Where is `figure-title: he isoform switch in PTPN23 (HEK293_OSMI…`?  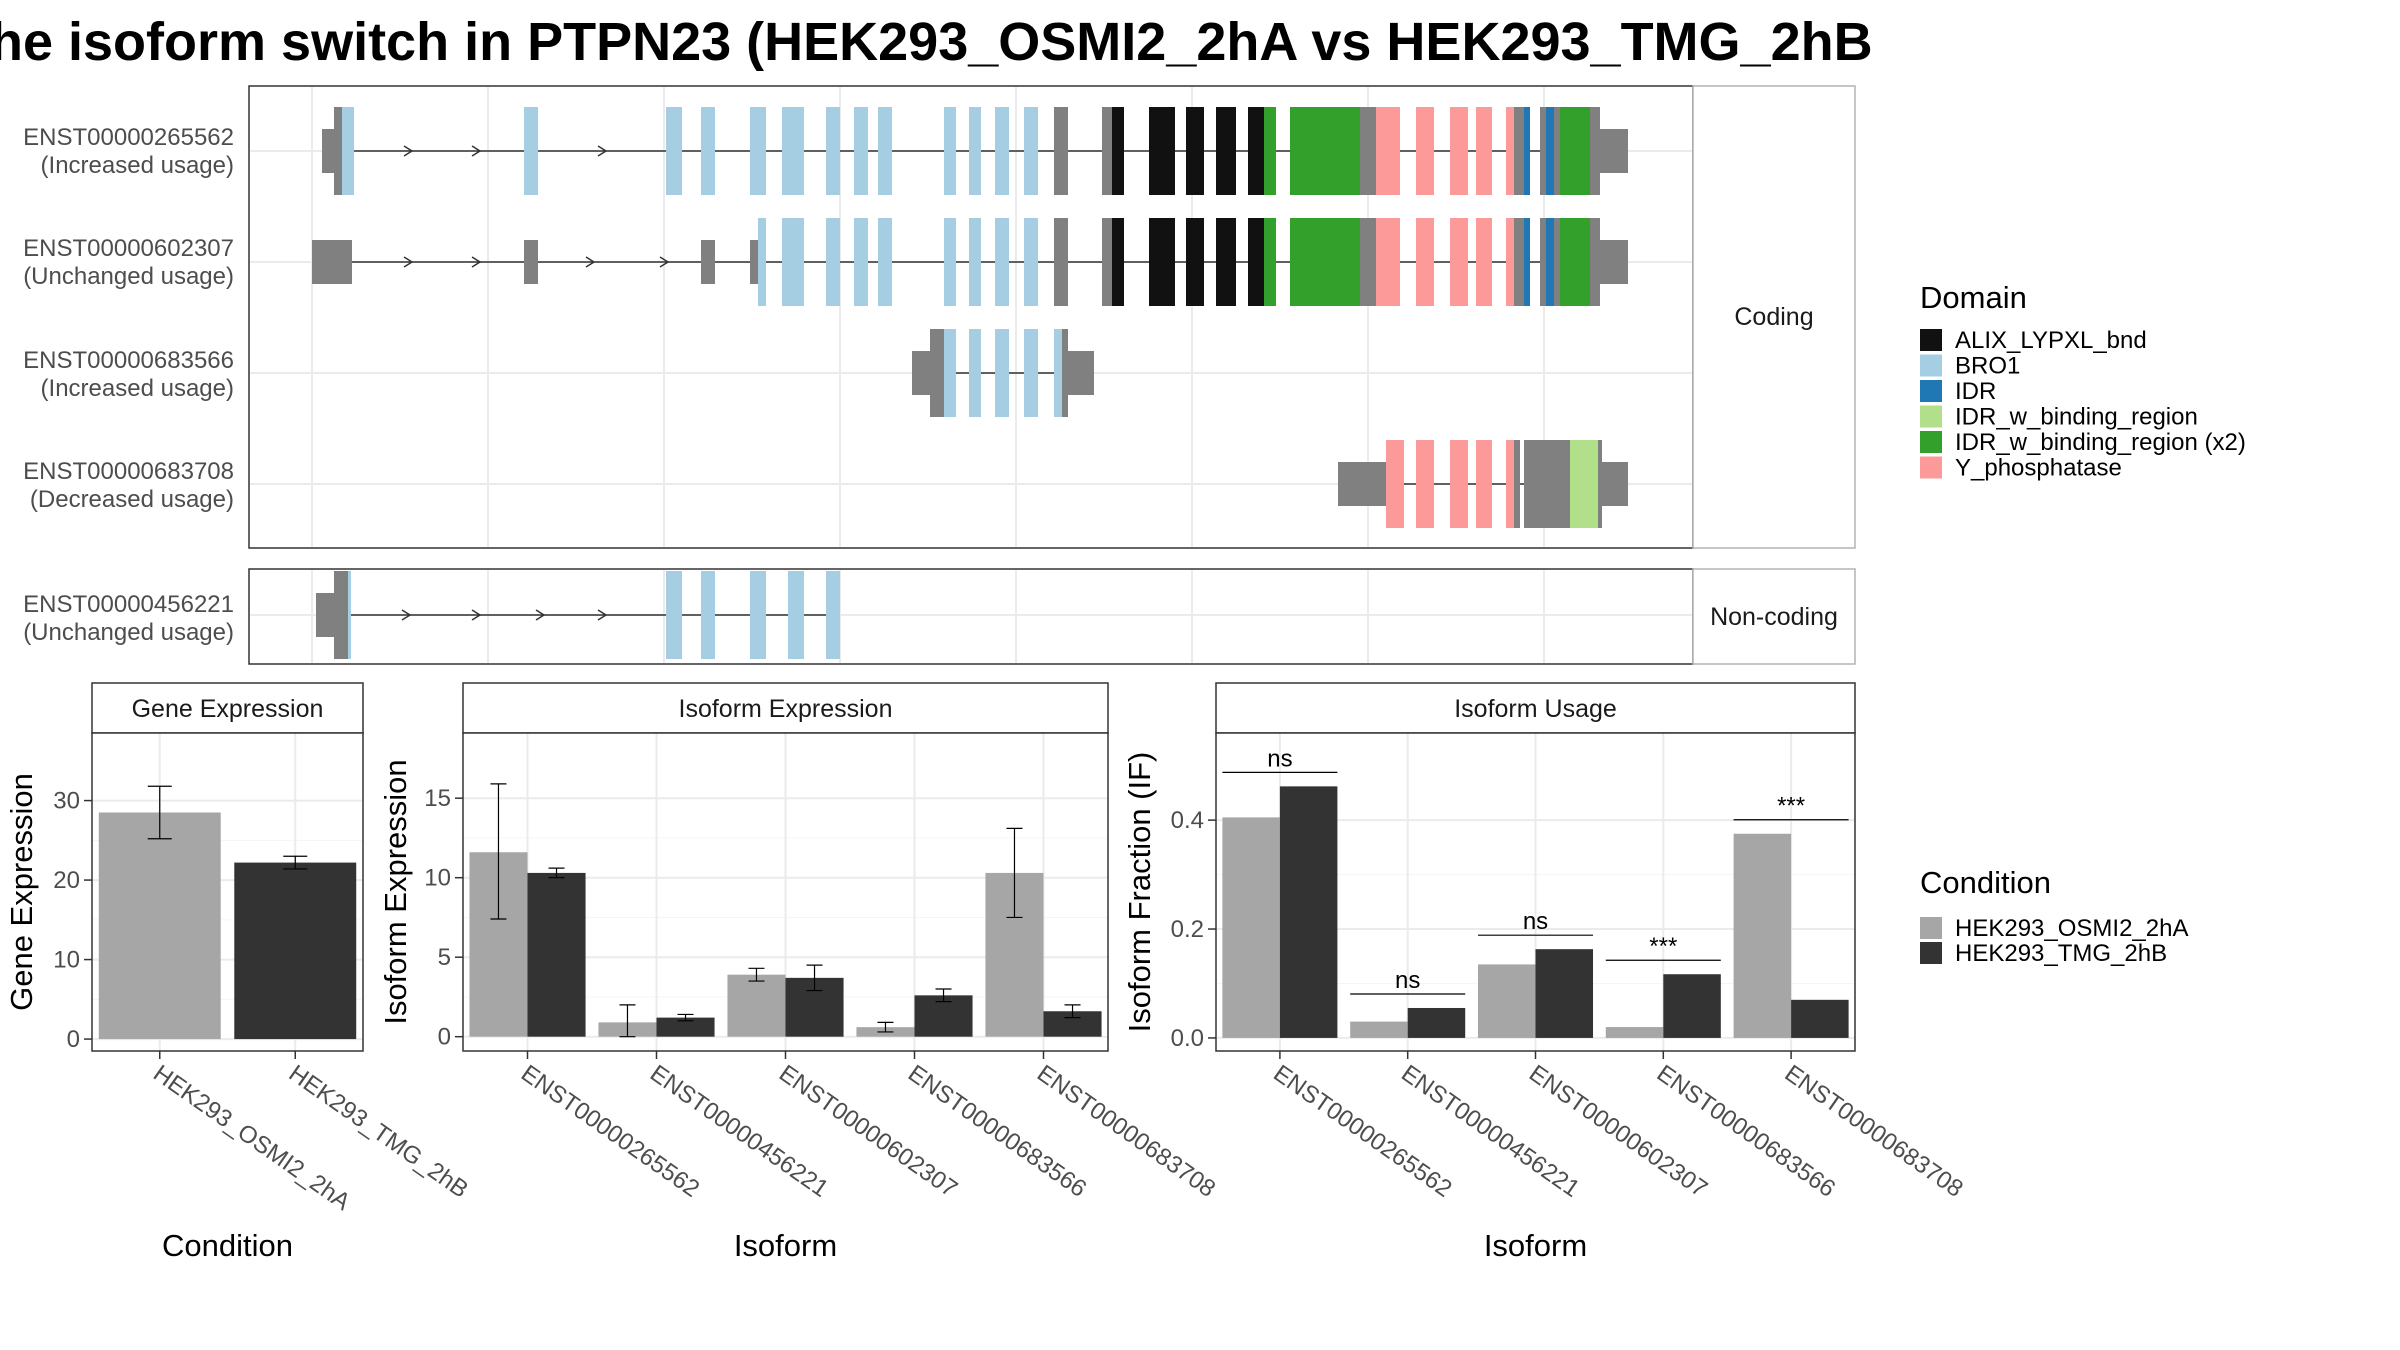 figure-title: he isoform switch in PTPN23 (HEK293_OSMI… is located at coordinates (936, 42).